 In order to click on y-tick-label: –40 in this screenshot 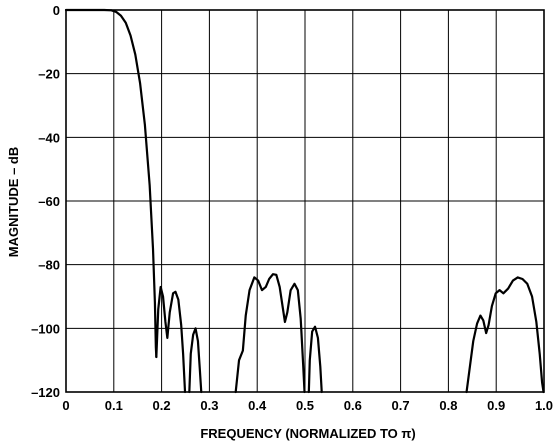, I will do `click(49, 137)`.